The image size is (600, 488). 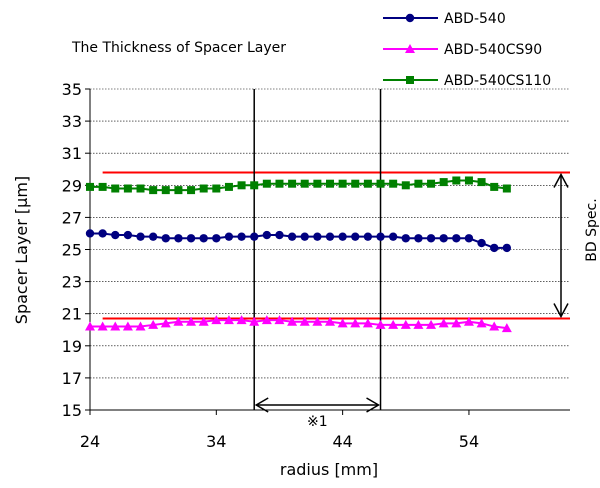 What do you see at coordinates (410, 48) in the screenshot?
I see `legend-marker-ABD-540CS90` at bounding box center [410, 48].